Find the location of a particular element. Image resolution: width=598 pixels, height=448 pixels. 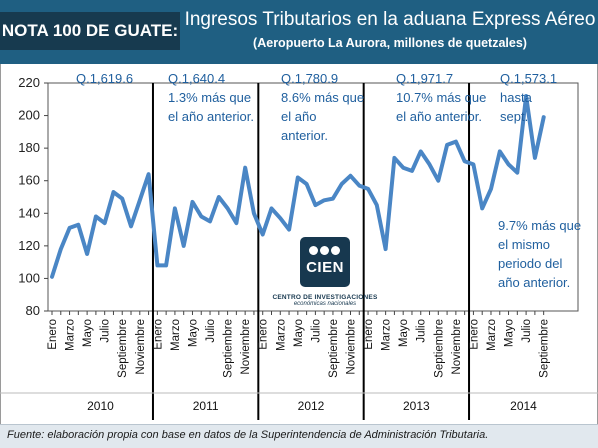

annotation: Q.1,971.7 10.7% más que el año anterior. is located at coordinates (441, 97).